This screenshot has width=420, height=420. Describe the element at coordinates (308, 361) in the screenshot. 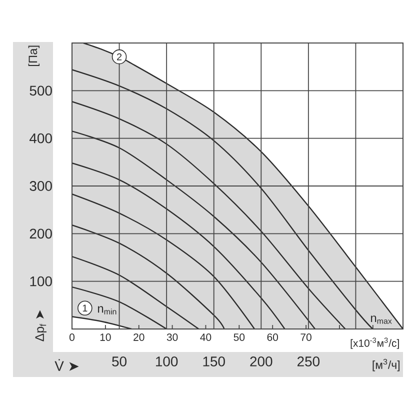

I see `x-tick-label: 250` at that location.